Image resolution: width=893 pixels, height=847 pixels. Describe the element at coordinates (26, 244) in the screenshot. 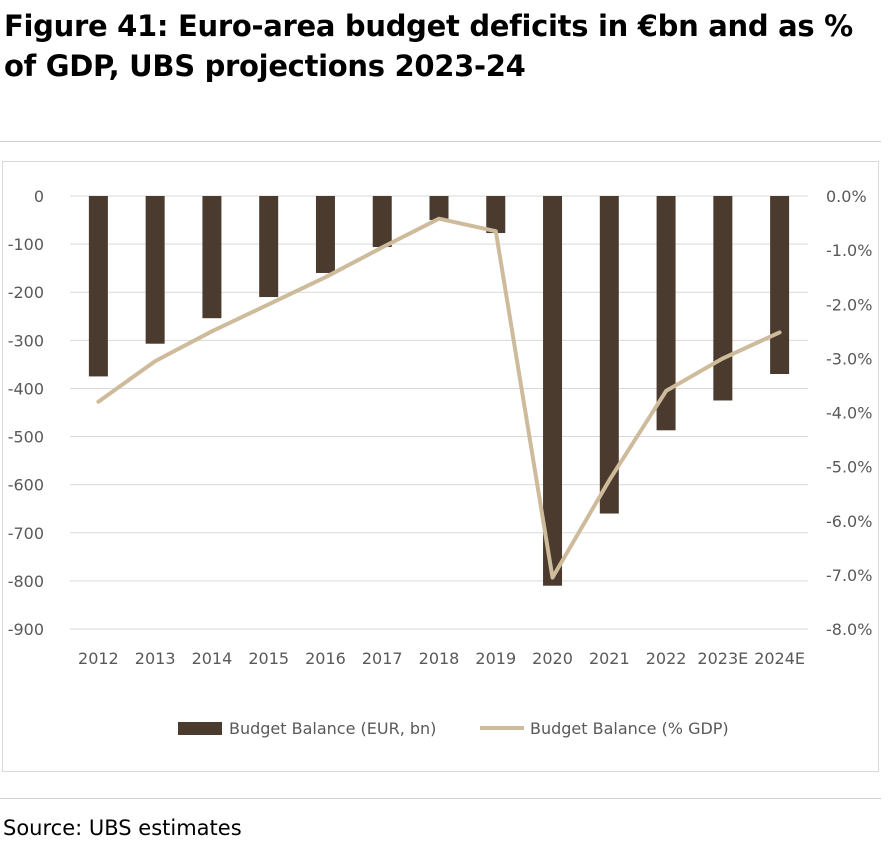

I see `left-tick-label: -100` at that location.